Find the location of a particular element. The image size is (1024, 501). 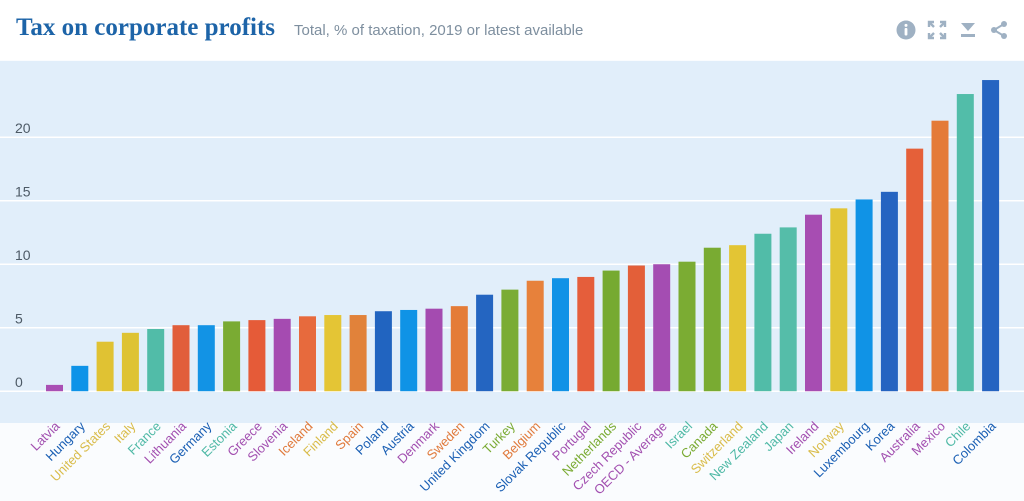

y-tick-label: 15 is located at coordinates (23, 192).